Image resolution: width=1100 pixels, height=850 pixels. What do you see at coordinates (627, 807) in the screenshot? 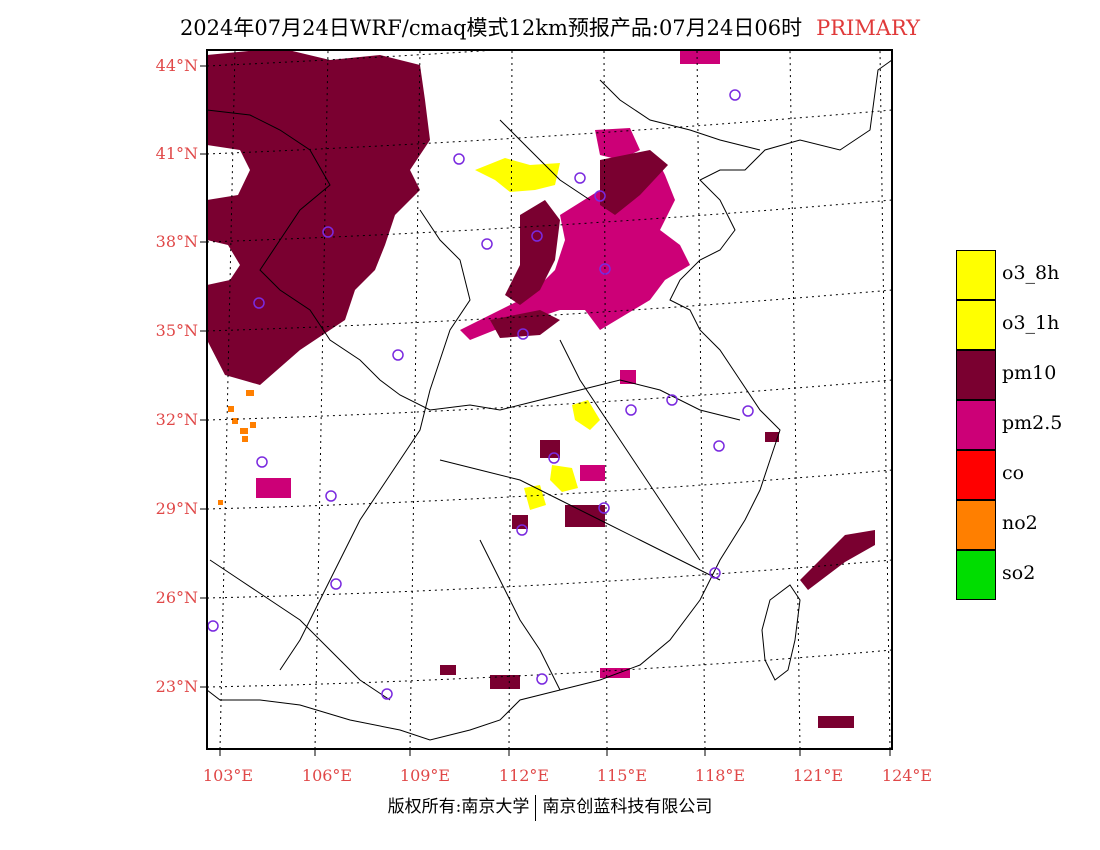
I see `copyright-right: 南京创蓝科技有限公司` at bounding box center [627, 807].